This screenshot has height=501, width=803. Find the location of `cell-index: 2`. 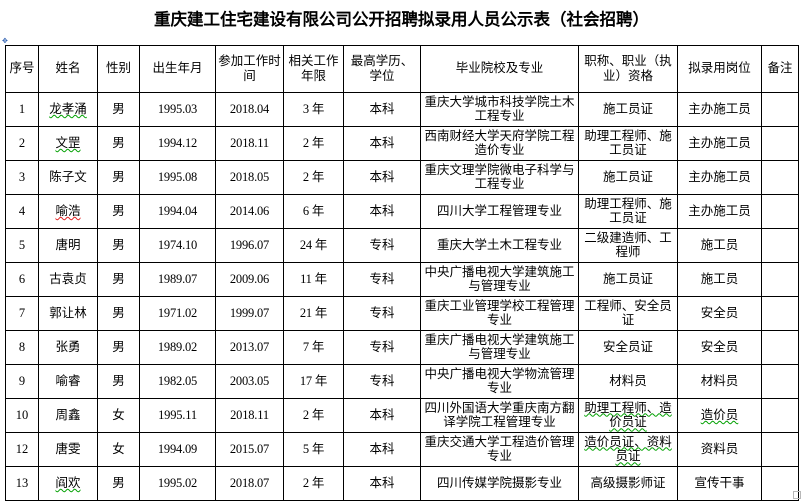

cell-index: 2 is located at coordinates (22, 143).